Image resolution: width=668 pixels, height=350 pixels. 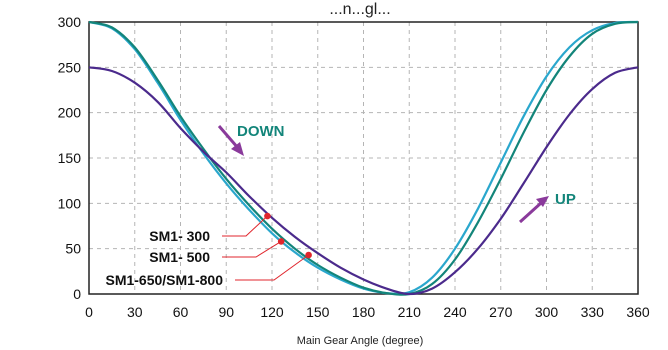 What do you see at coordinates (281, 241) in the screenshot?
I see `series-marker` at bounding box center [281, 241].